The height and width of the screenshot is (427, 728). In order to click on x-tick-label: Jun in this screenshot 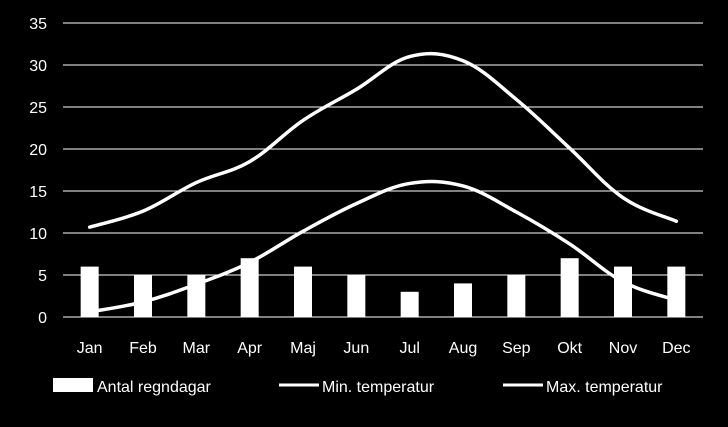, I will do `click(356, 348)`.